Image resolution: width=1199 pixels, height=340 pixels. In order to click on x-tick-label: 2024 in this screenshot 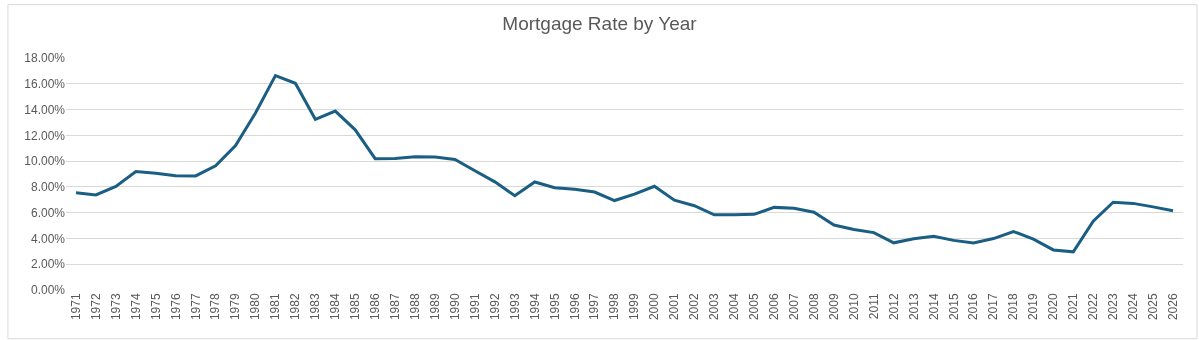, I will do `click(1133, 307)`.